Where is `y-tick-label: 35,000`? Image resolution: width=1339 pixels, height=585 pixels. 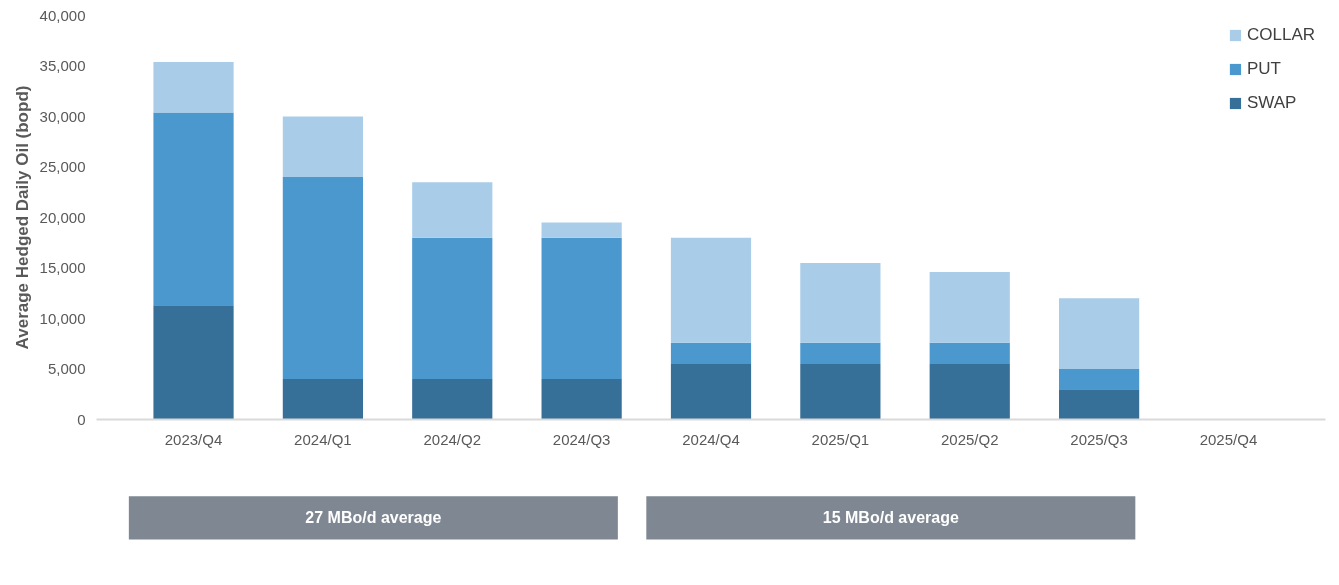
y-tick-label: 35,000 is located at coordinates (62, 65).